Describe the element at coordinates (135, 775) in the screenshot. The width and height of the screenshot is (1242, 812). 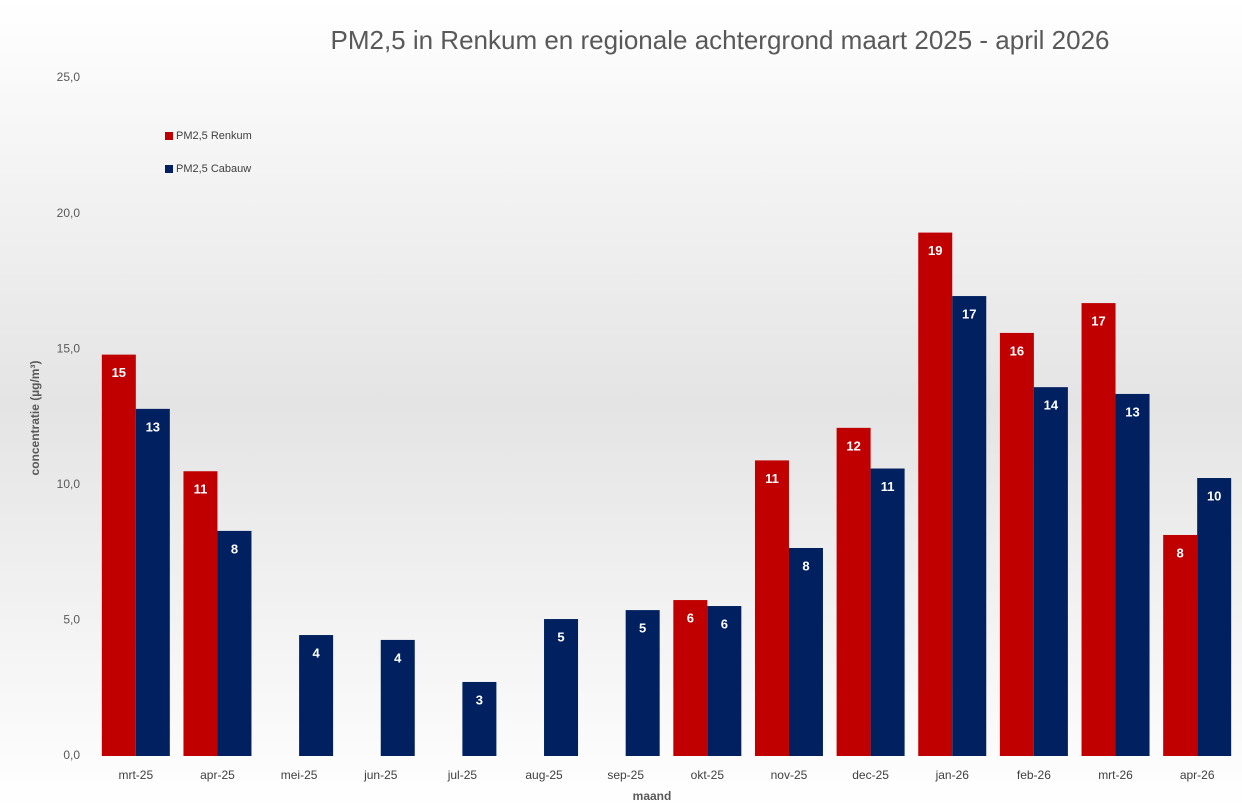
I see `x-tick-label: mrt-25` at that location.